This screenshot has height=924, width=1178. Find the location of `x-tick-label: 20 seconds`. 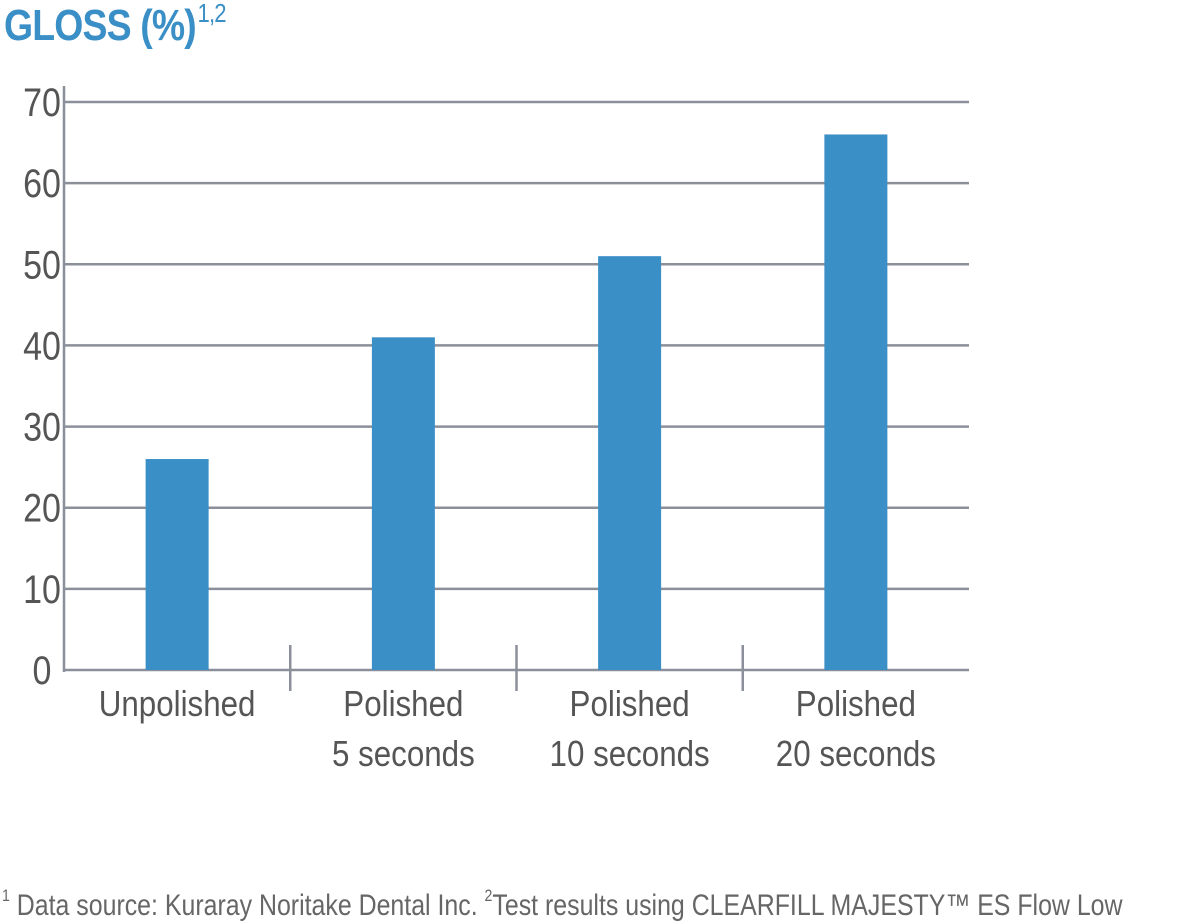

x-tick-label: 20 seconds is located at coordinates (856, 754).